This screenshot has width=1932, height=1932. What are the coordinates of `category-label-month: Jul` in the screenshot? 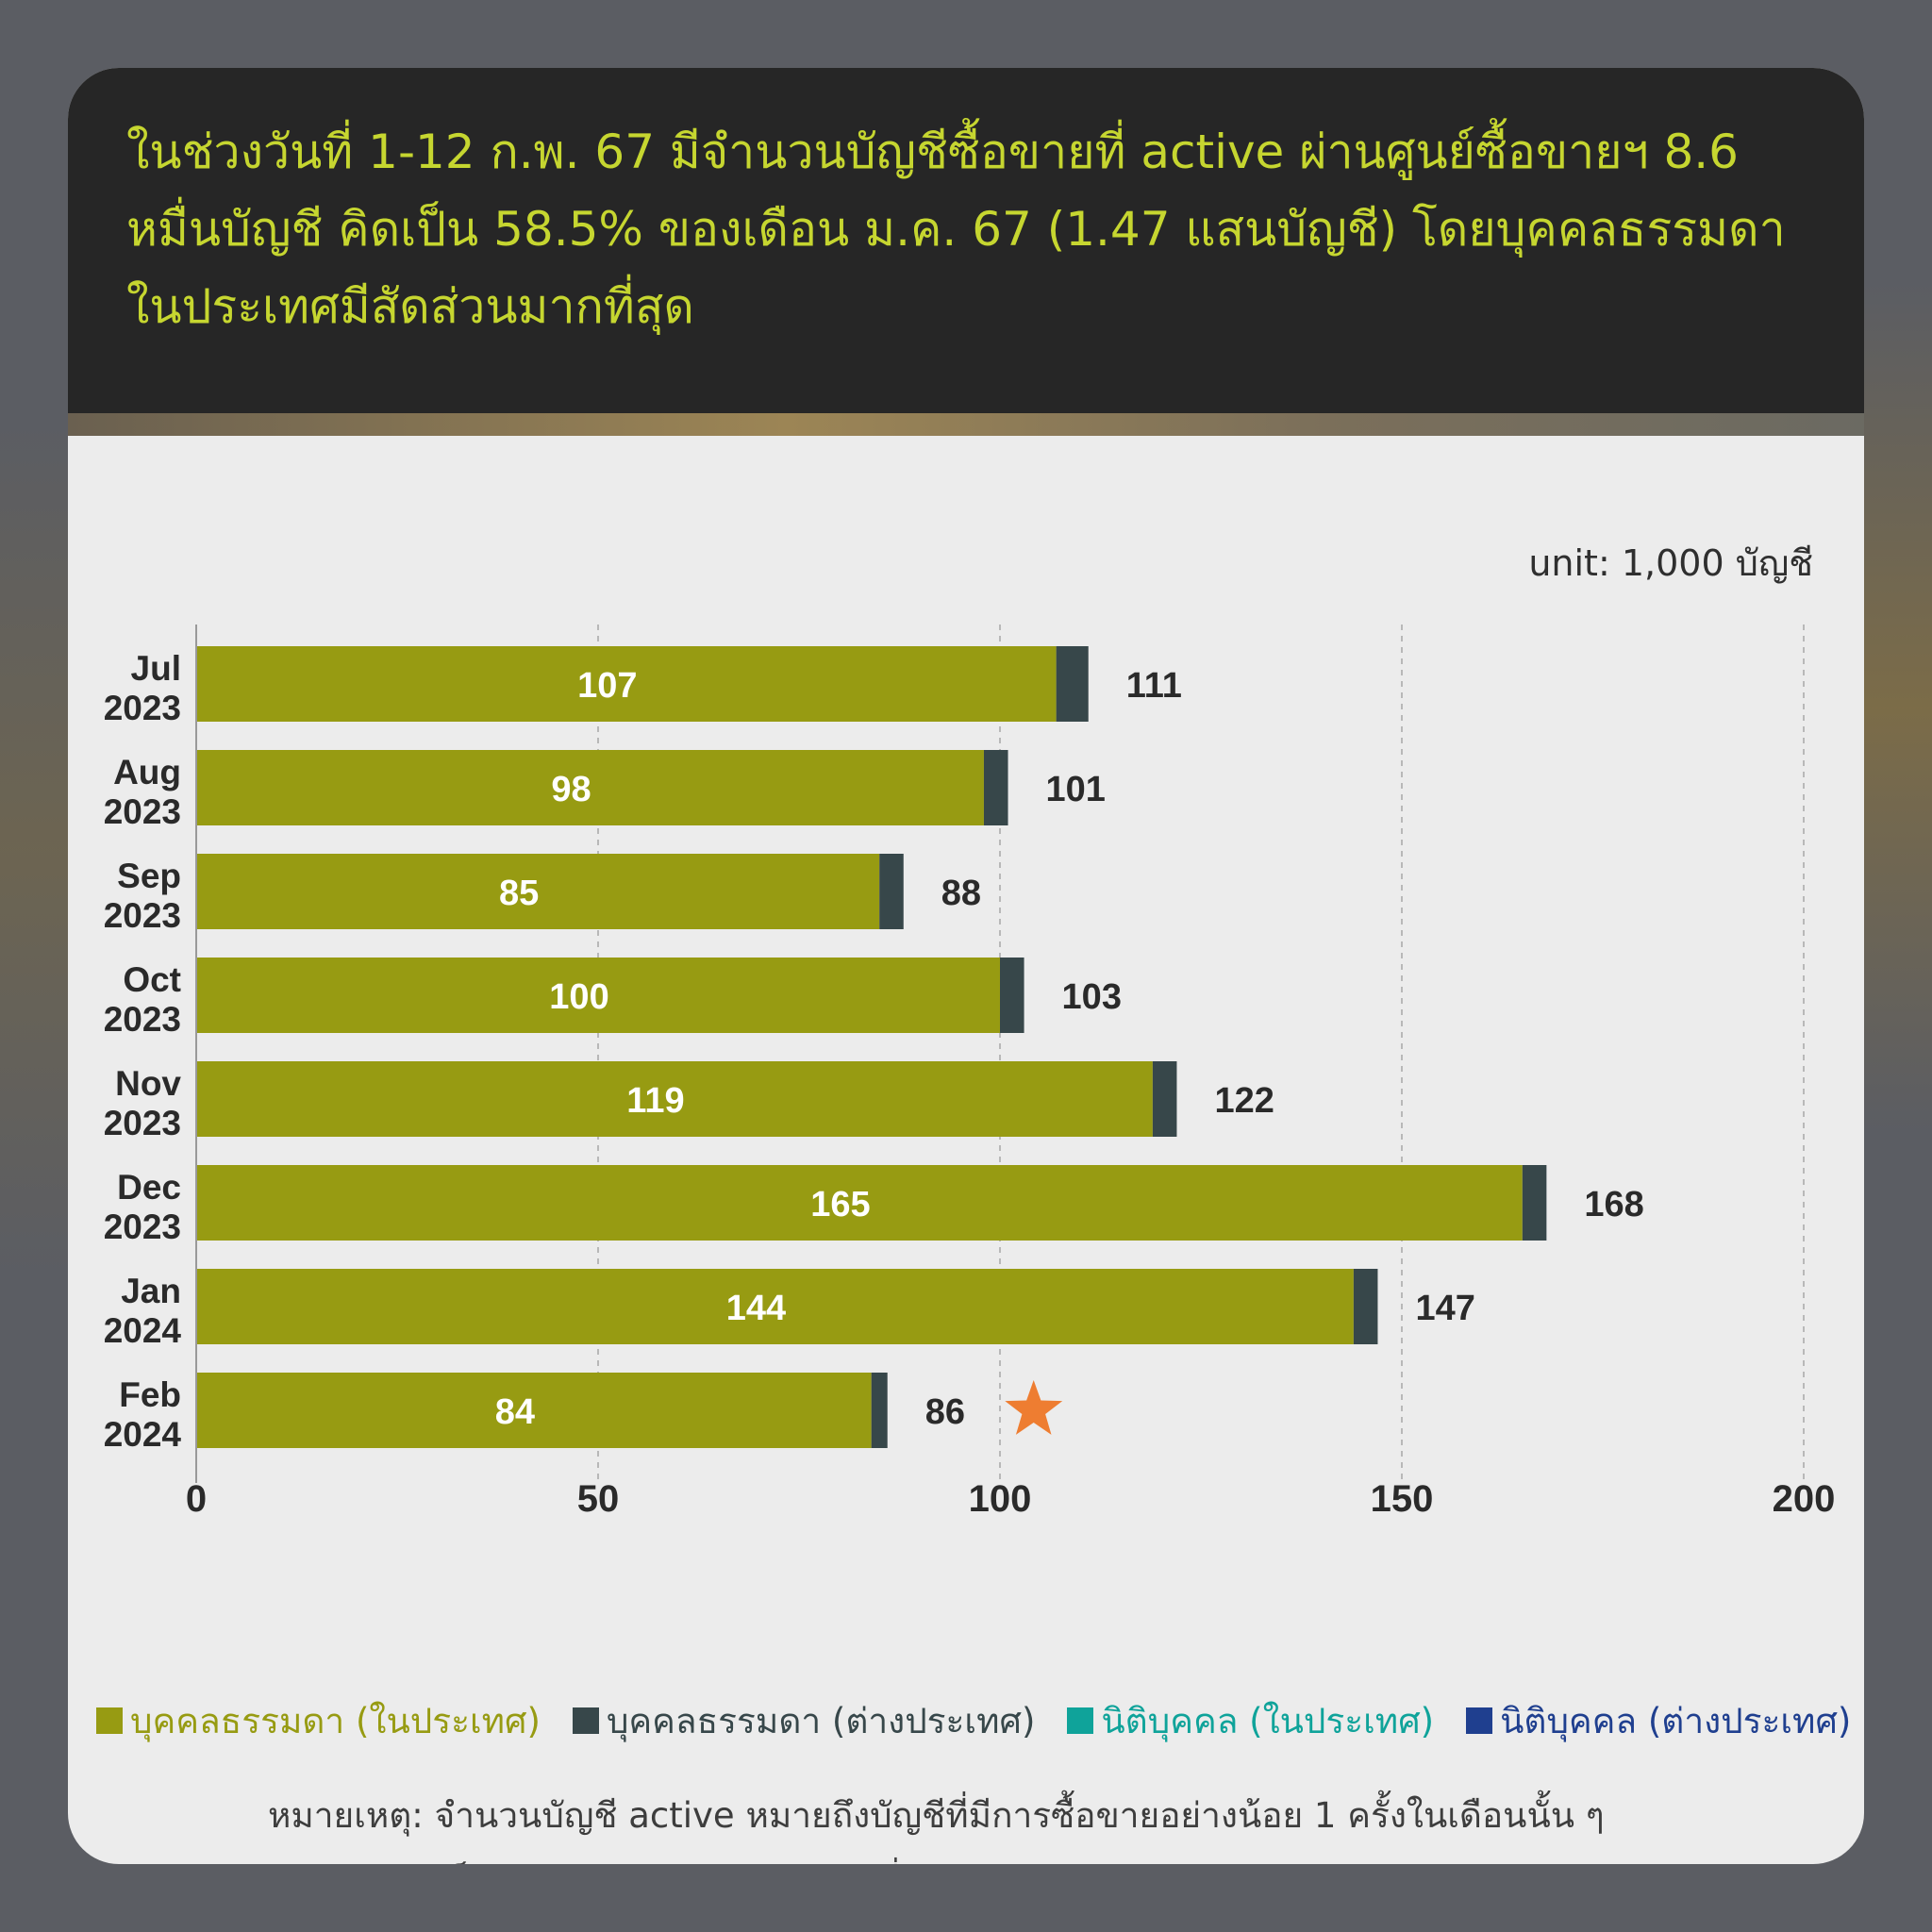 It's located at (156, 669).